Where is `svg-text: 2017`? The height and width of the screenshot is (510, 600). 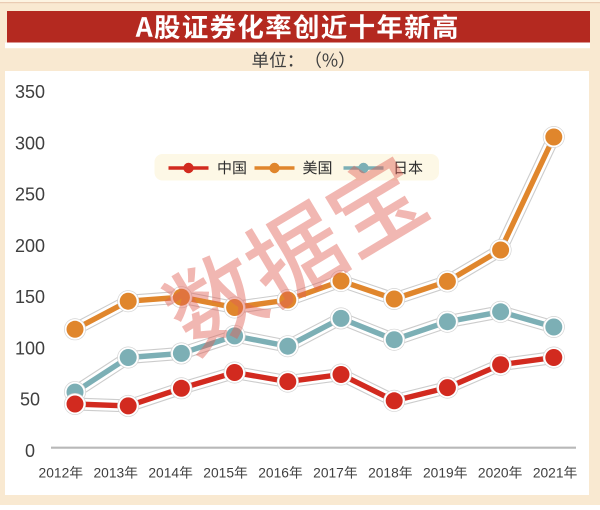 svg-text: 2017 is located at coordinates (328, 473).